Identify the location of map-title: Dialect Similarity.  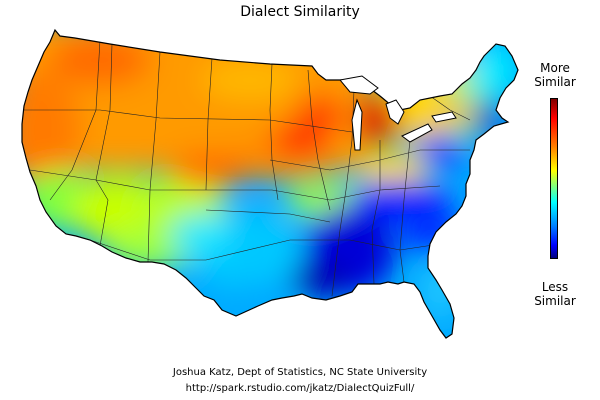
(300, 12).